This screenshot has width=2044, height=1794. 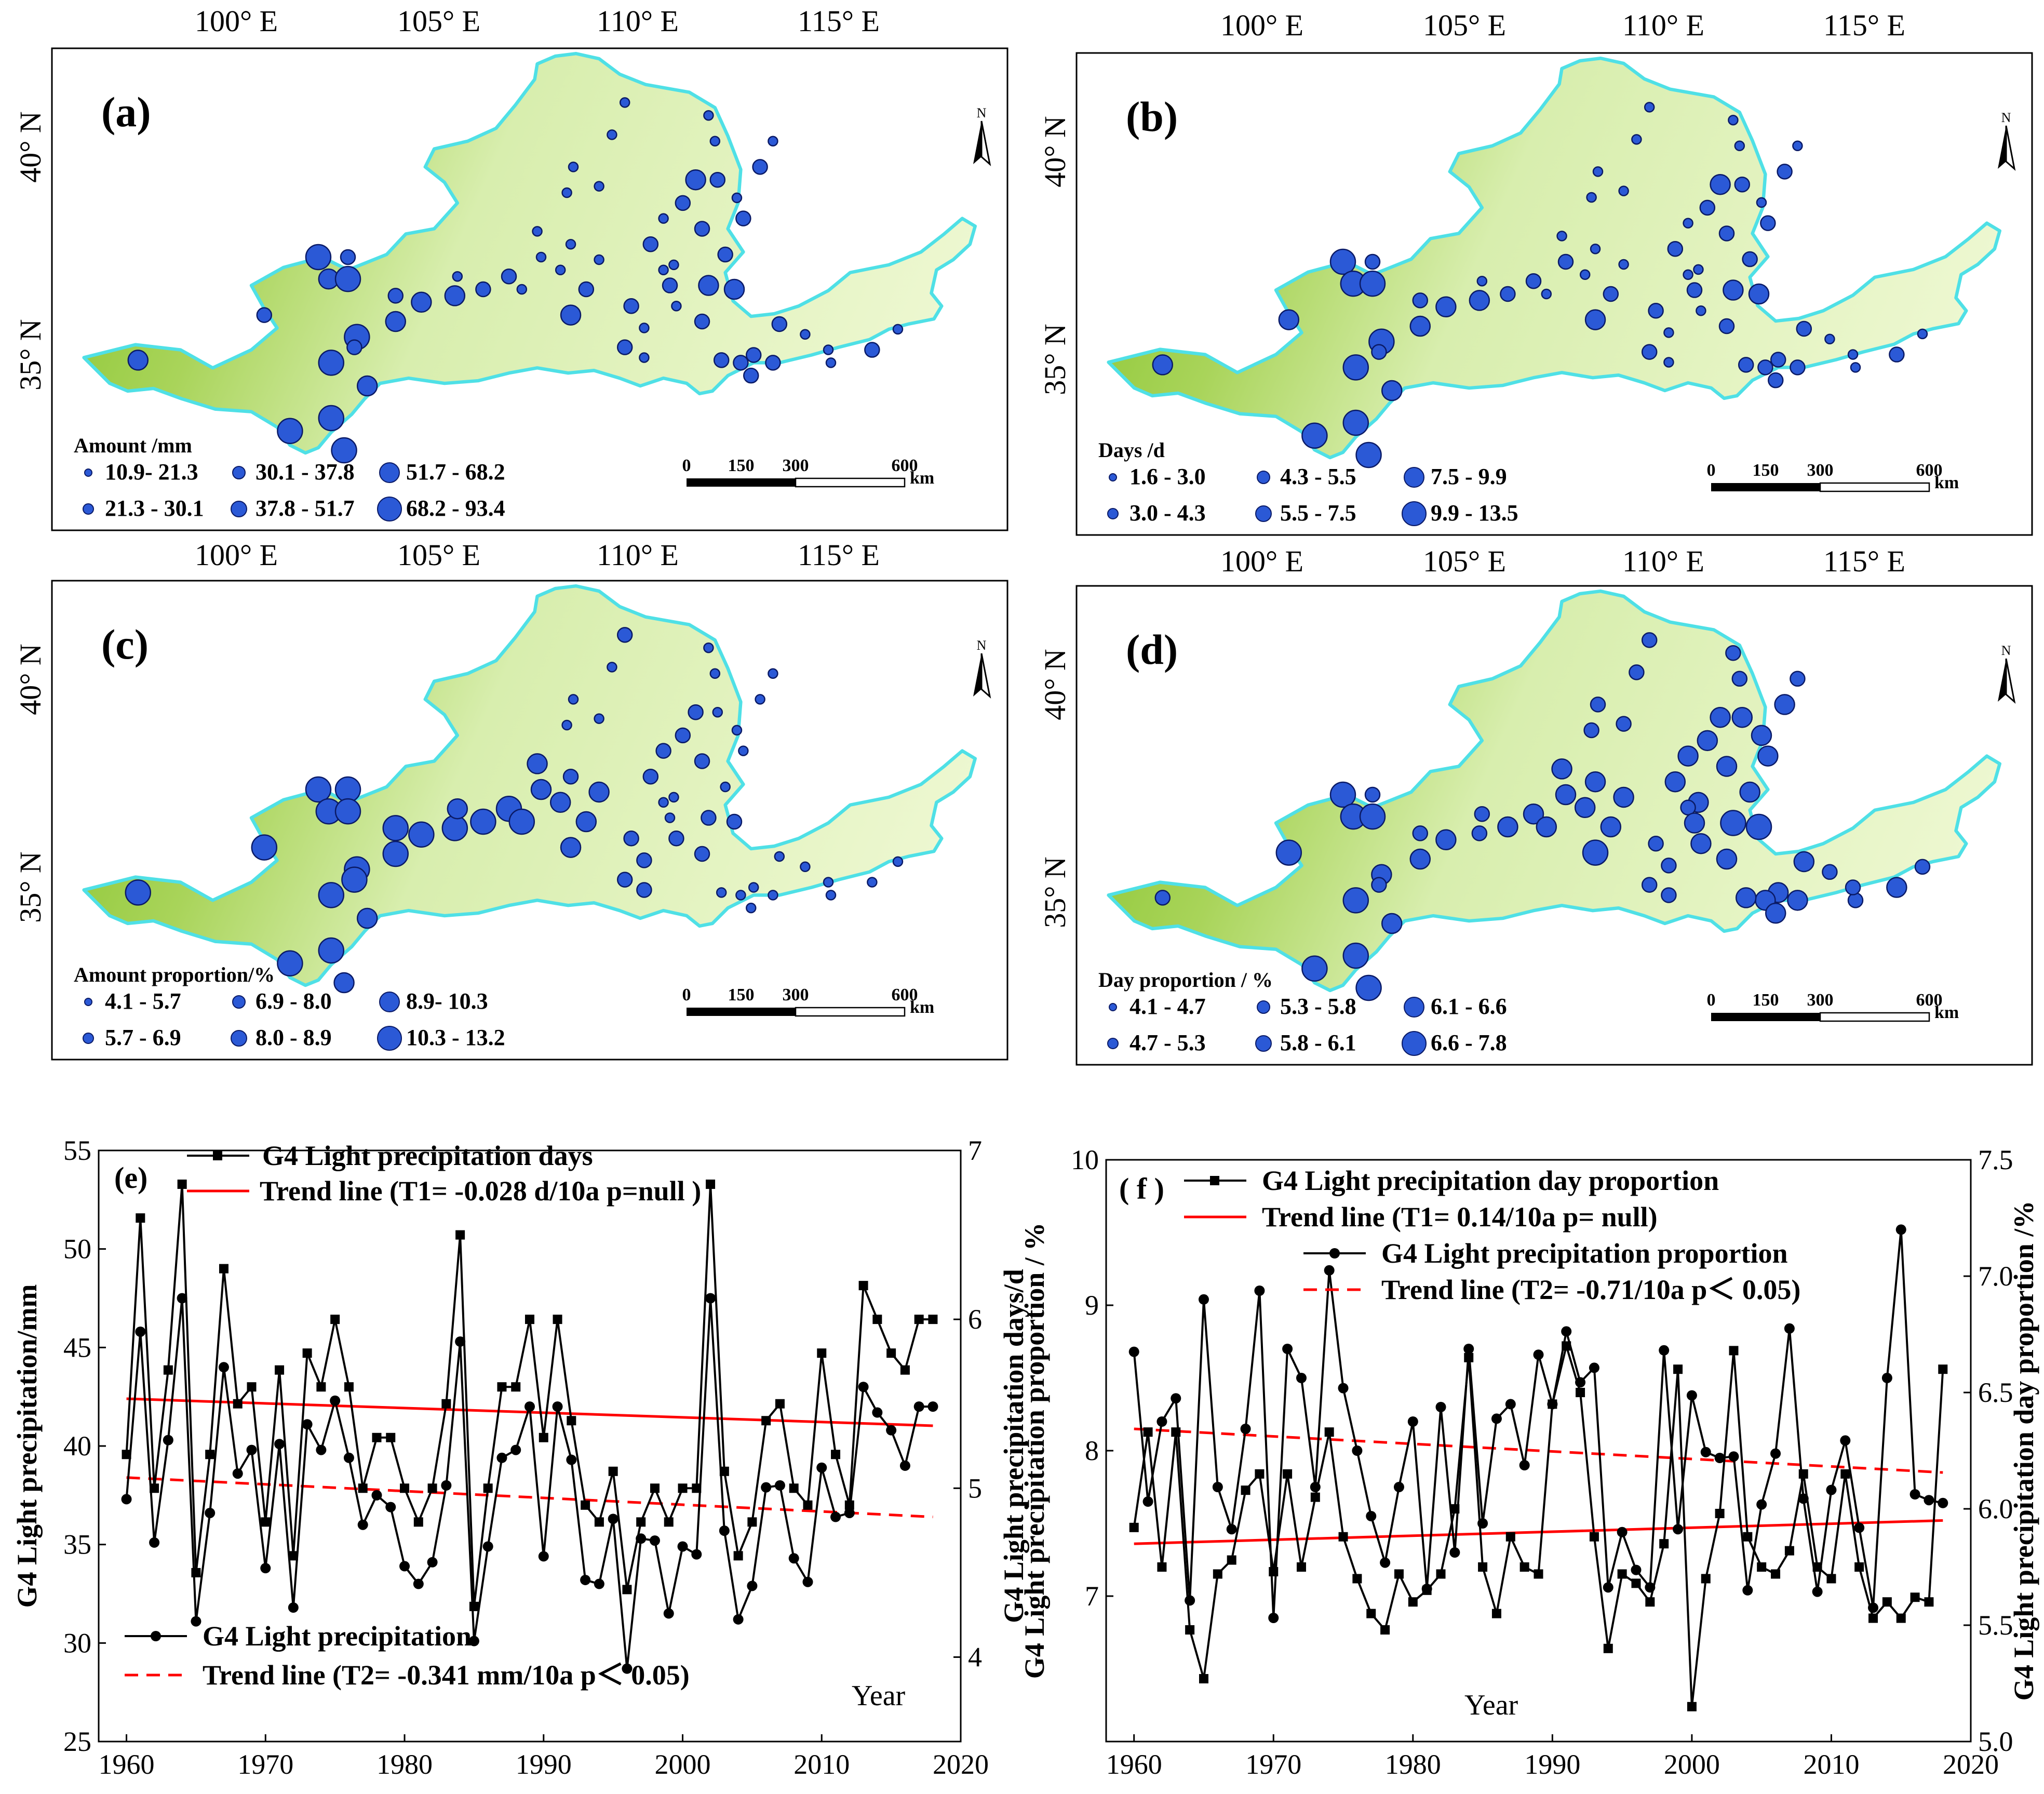 What do you see at coordinates (1831, 1764) in the screenshot?
I see `x-tick-label: 2010` at bounding box center [1831, 1764].